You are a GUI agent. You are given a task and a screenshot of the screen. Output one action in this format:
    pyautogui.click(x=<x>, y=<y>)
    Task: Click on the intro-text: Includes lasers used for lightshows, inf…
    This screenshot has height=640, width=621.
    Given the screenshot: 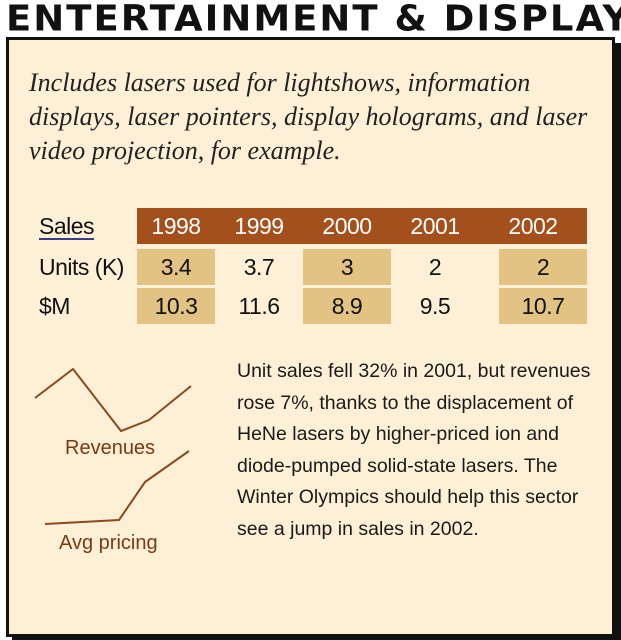 What is the action you would take?
    pyautogui.click(x=308, y=116)
    